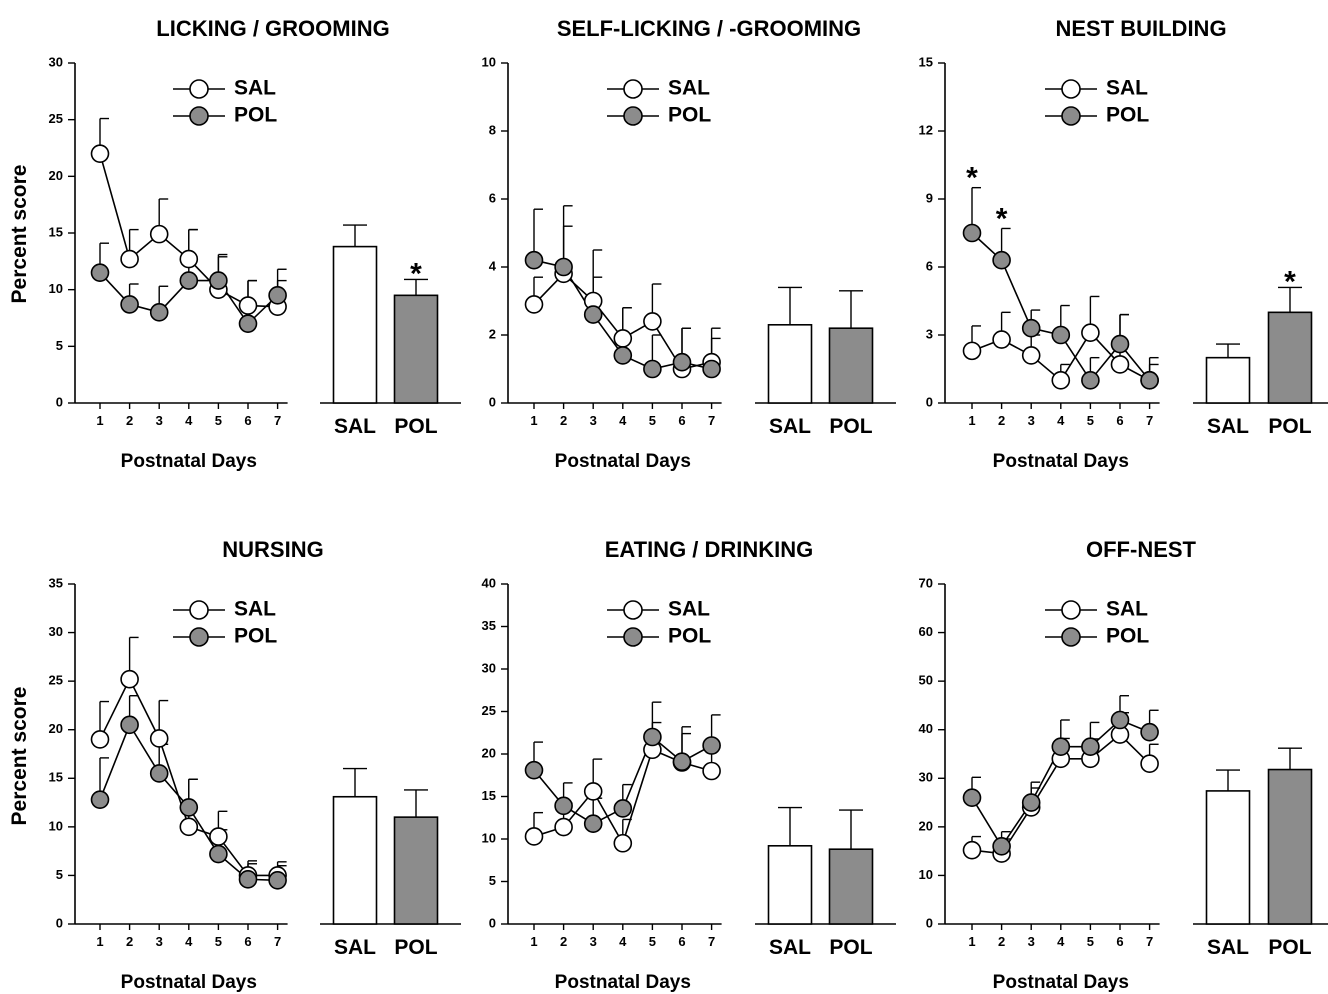  Describe the element at coordinates (929, 197) in the screenshot. I see `y-tick-label: 9` at that location.